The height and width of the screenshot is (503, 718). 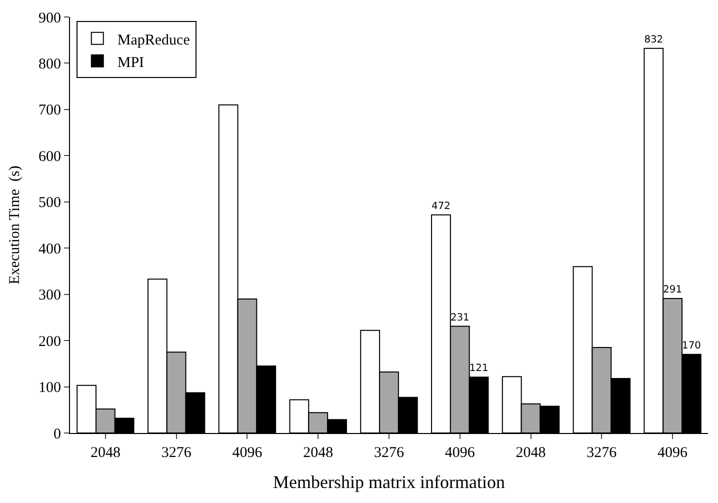 I want to click on y-tick-label: 700, so click(x=49, y=110).